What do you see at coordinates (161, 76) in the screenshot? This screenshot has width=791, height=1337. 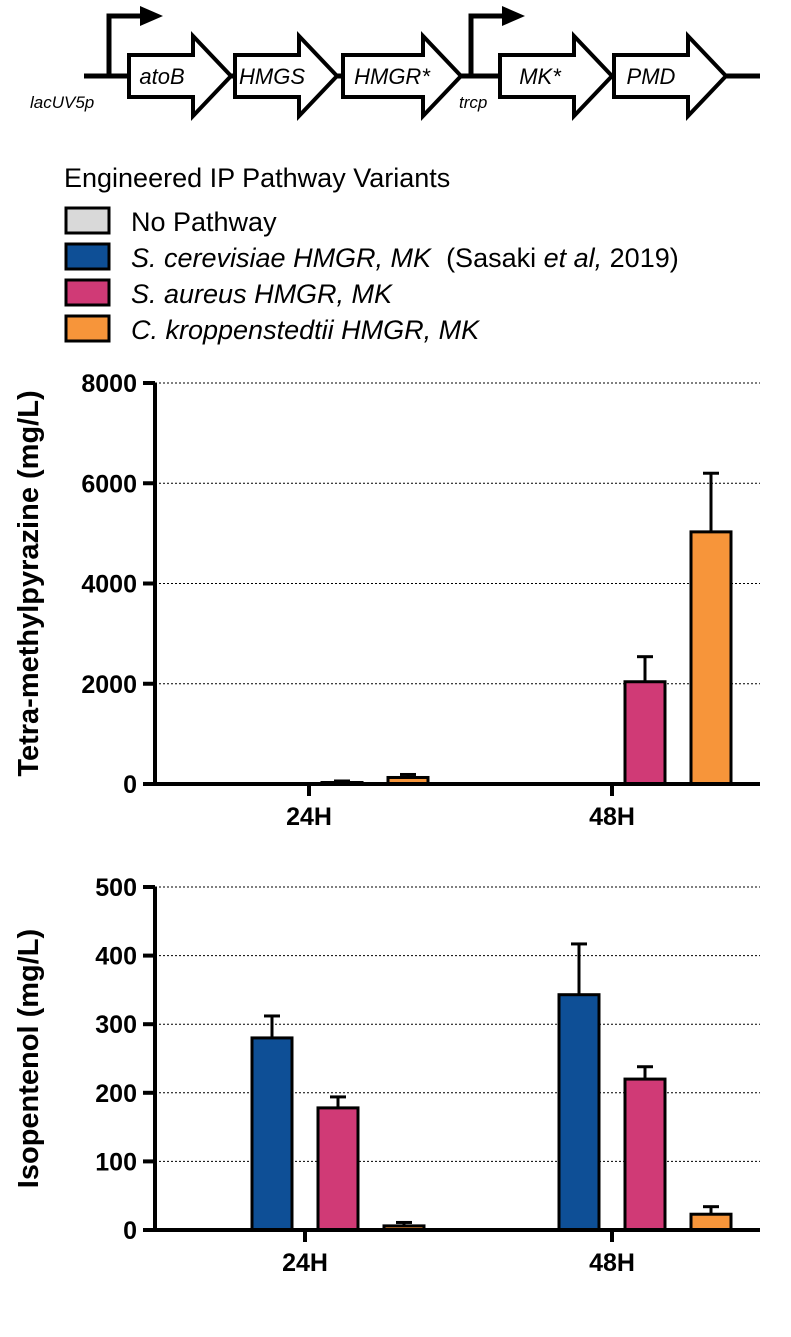 I see `gene-label-atob: atoB` at bounding box center [161, 76].